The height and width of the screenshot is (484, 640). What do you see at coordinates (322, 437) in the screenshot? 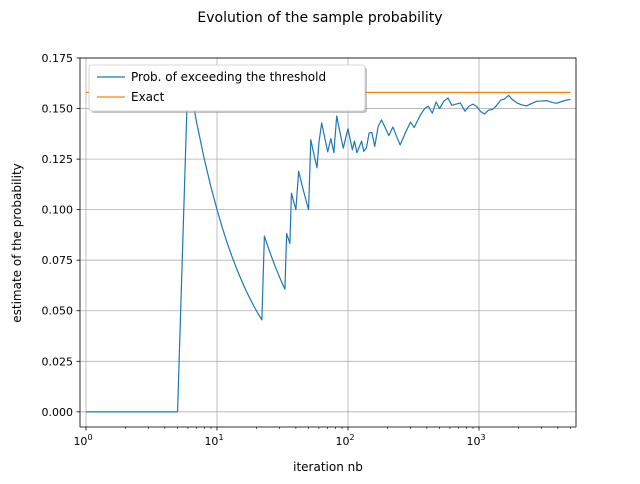
I see `x-axis: 10⁰ 10¹ 10² 10³` at bounding box center [322, 437].